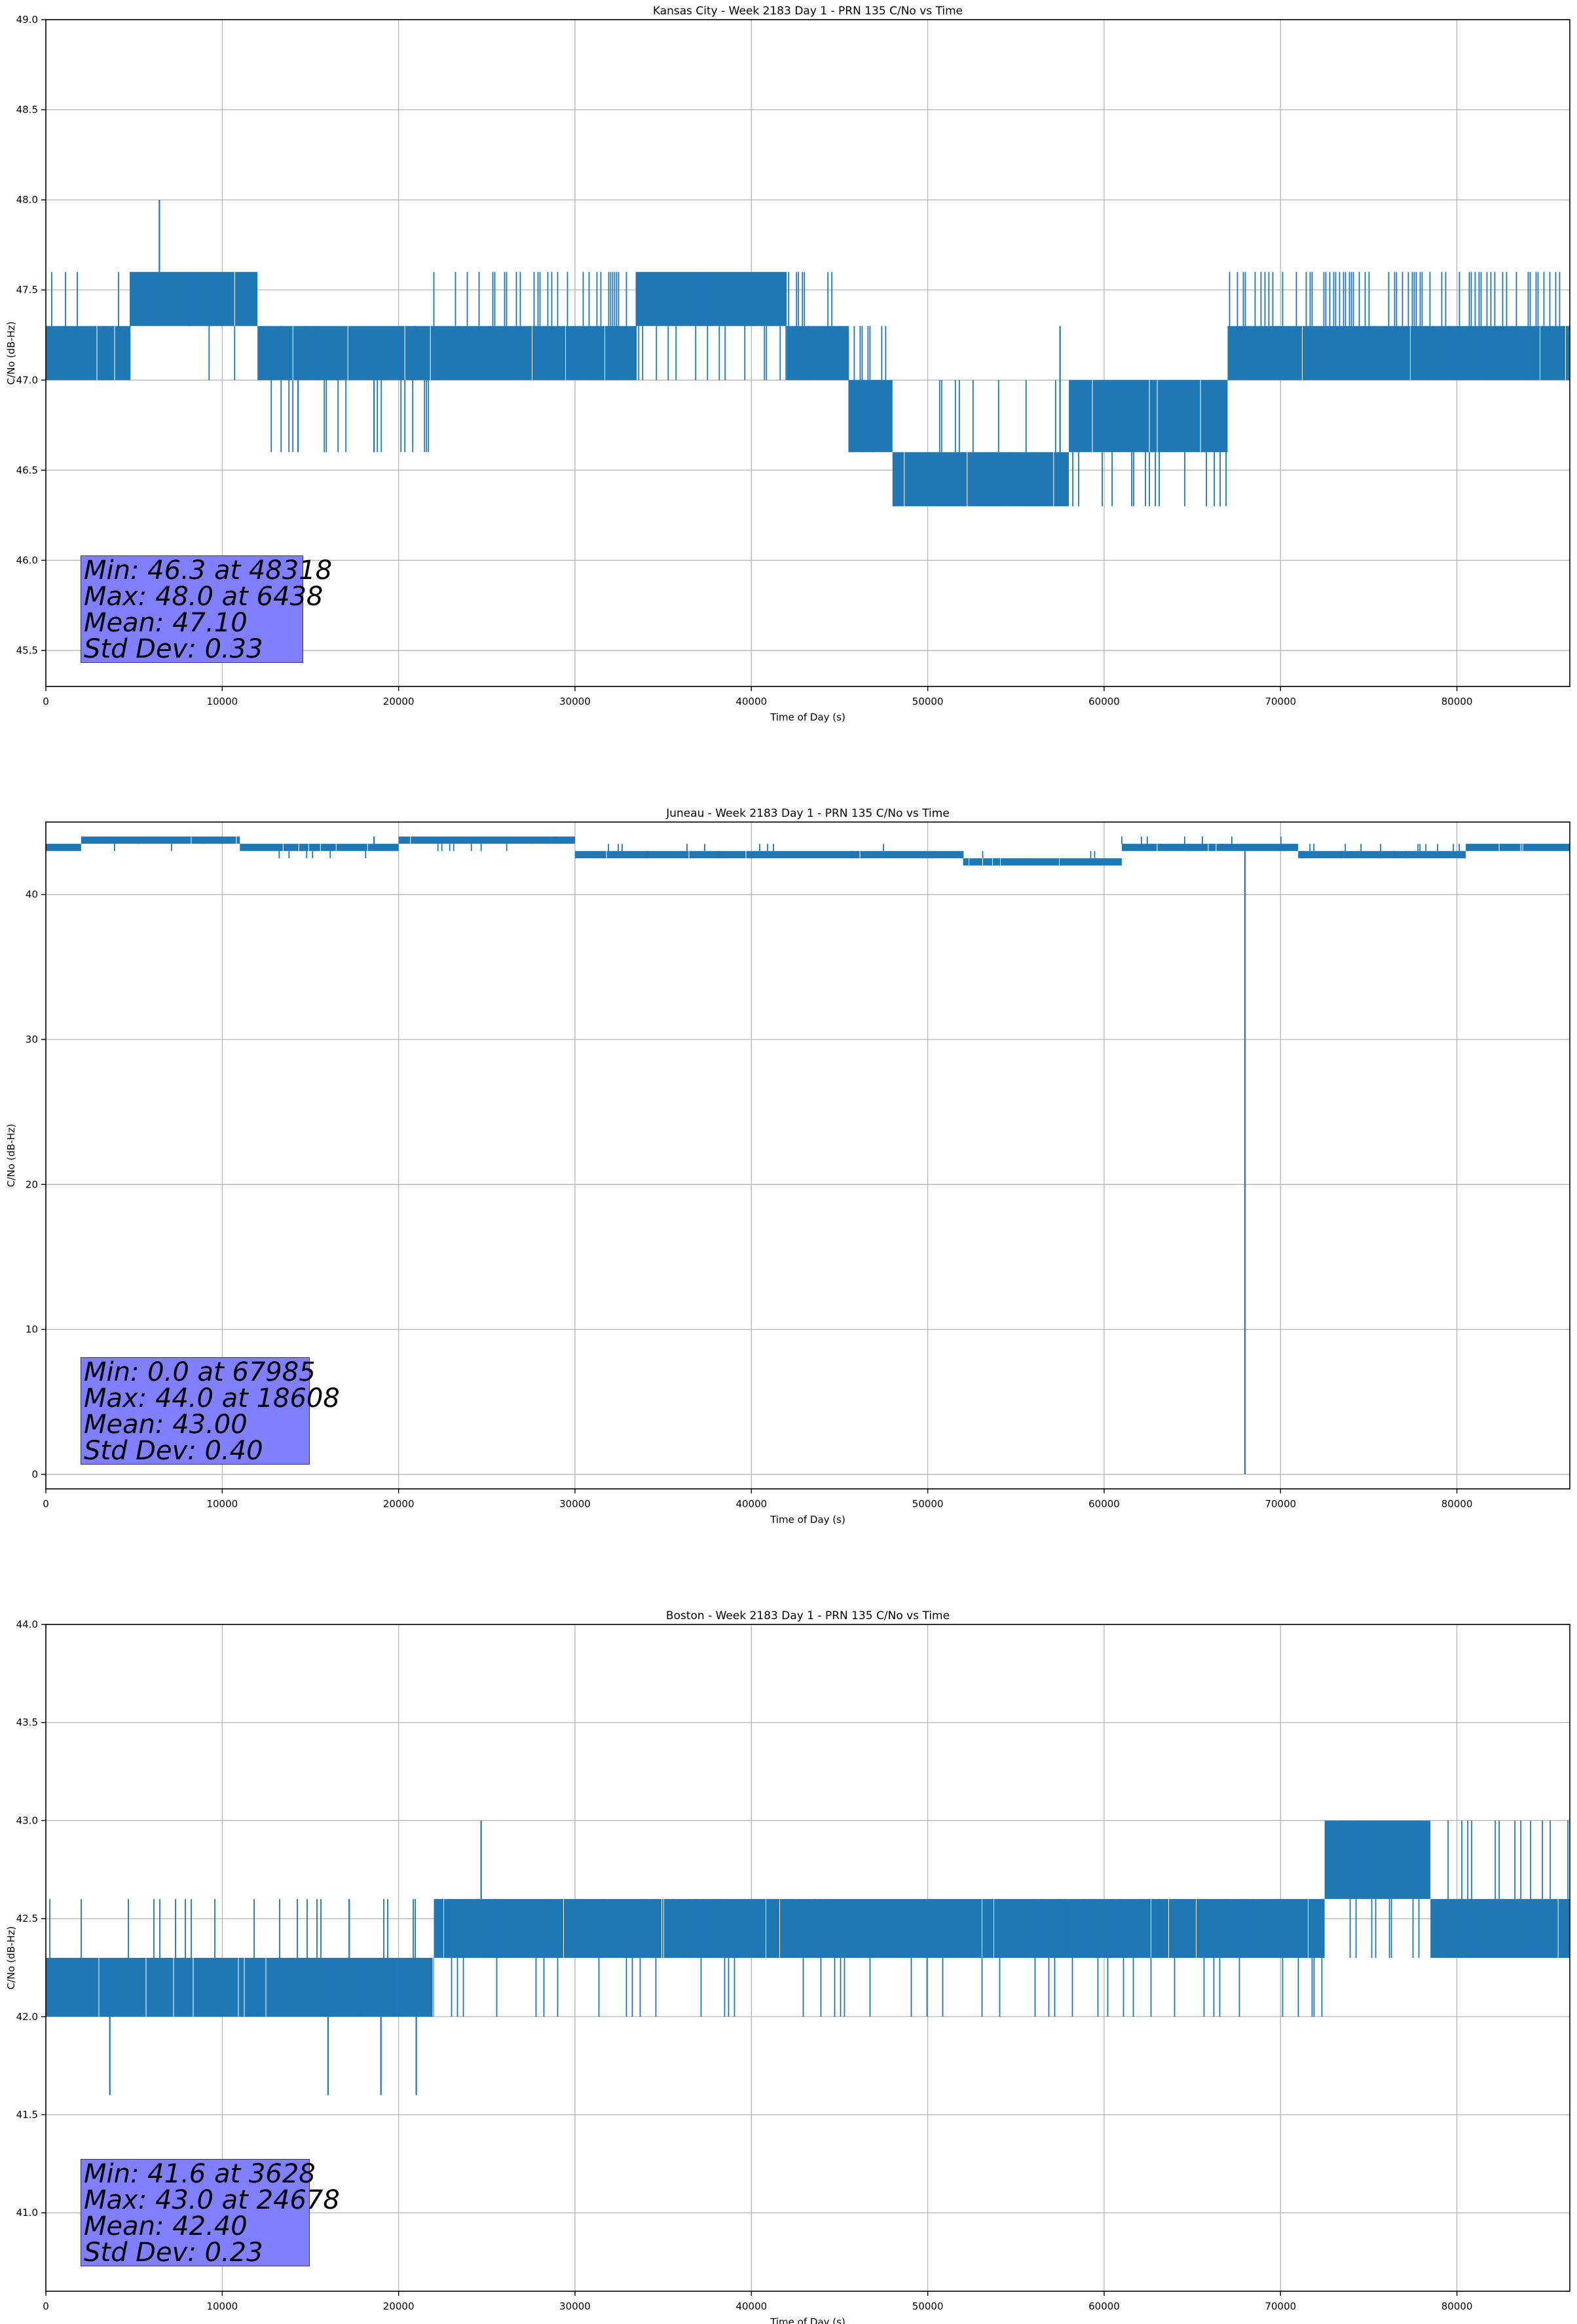 This screenshot has height=2324, width=1577. What do you see at coordinates (751, 1504) in the screenshot?
I see `x-tick-label: 40000` at bounding box center [751, 1504].